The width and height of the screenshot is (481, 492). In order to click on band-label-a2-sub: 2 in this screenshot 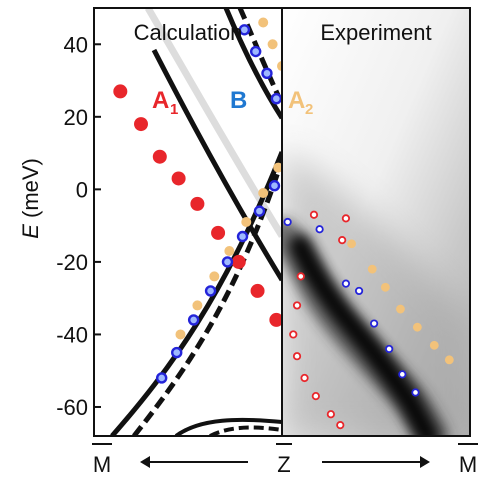, I will do `click(309, 109)`.